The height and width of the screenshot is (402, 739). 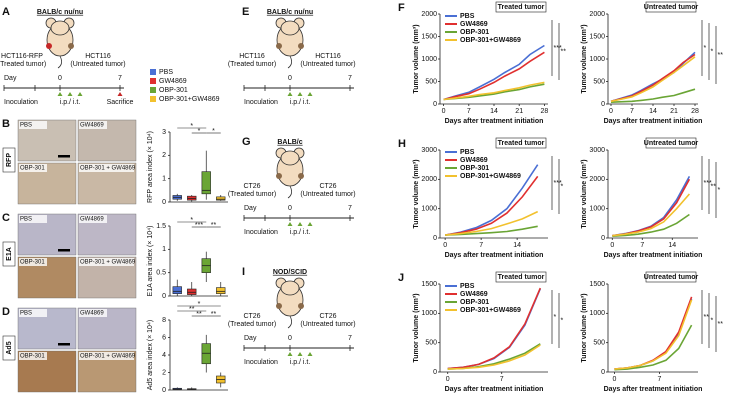 I want to click on tumor-label: HCT116-RFP, so click(x=22, y=56).